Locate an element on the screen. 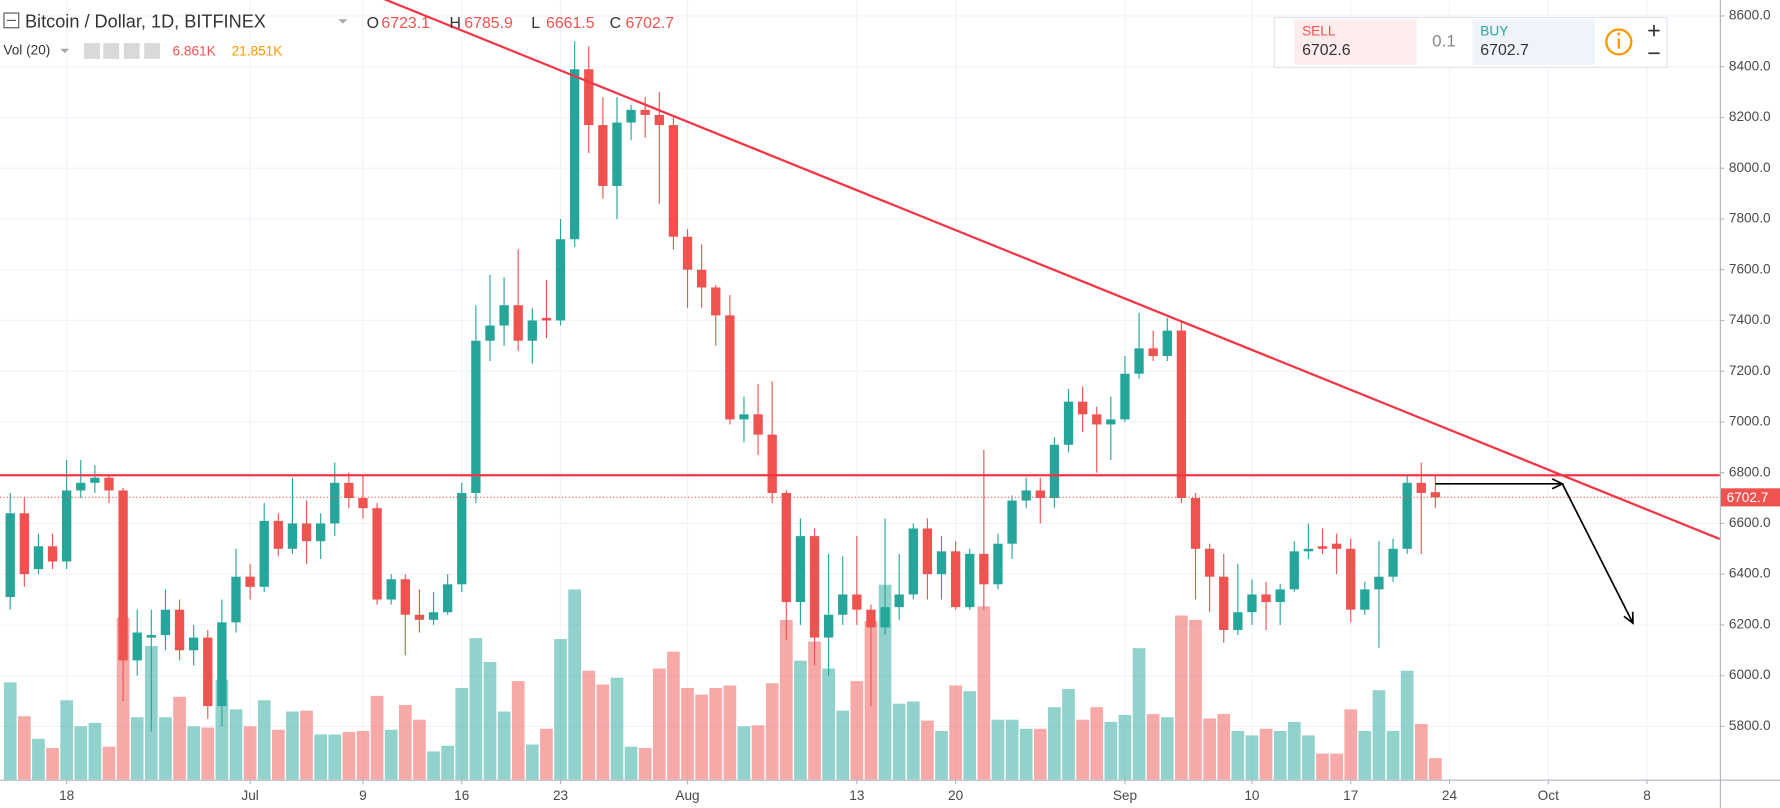  buy-button is located at coordinates (1533, 42).